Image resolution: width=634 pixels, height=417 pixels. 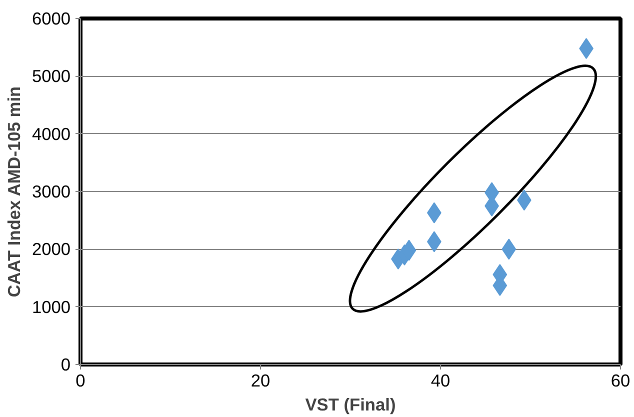 What do you see at coordinates (51, 18) in the screenshot?
I see `y-tick-label: 6000` at bounding box center [51, 18].